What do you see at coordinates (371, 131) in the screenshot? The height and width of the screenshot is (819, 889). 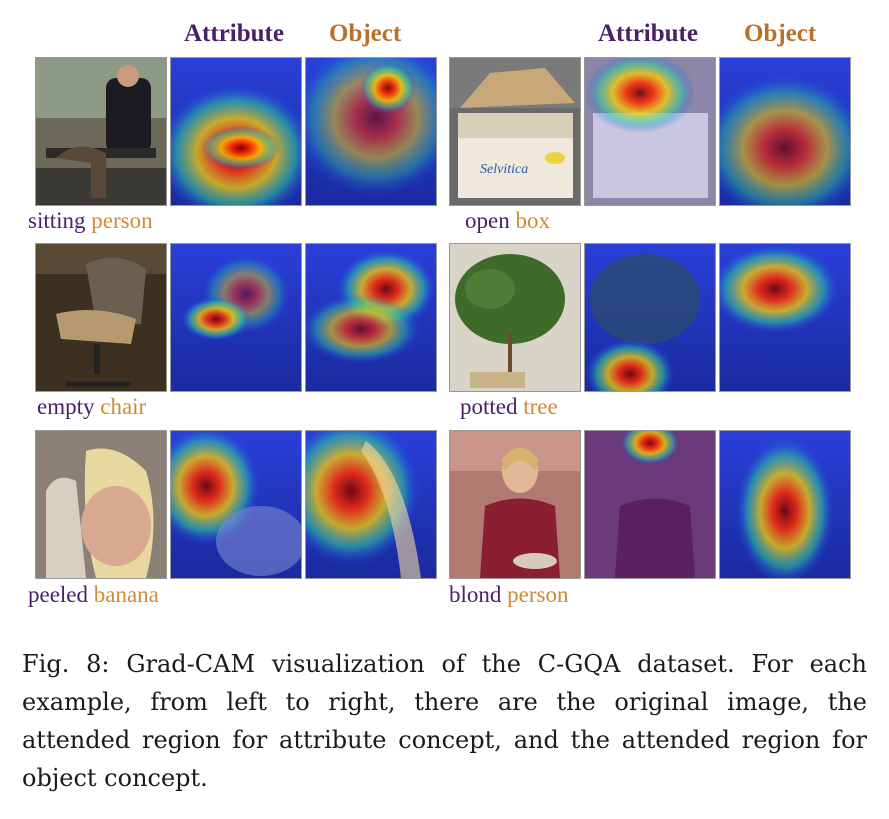 I see `object-heatmap-sitting-person` at bounding box center [371, 131].